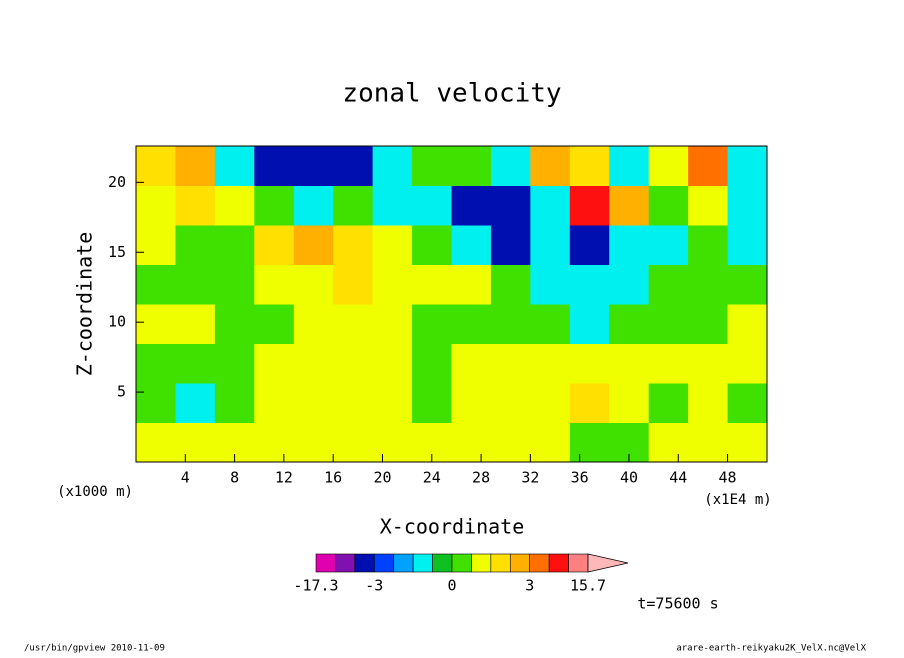 This screenshot has height=658, width=904. Describe the element at coordinates (629, 478) in the screenshot. I see `x-tick-label: 40` at that location.